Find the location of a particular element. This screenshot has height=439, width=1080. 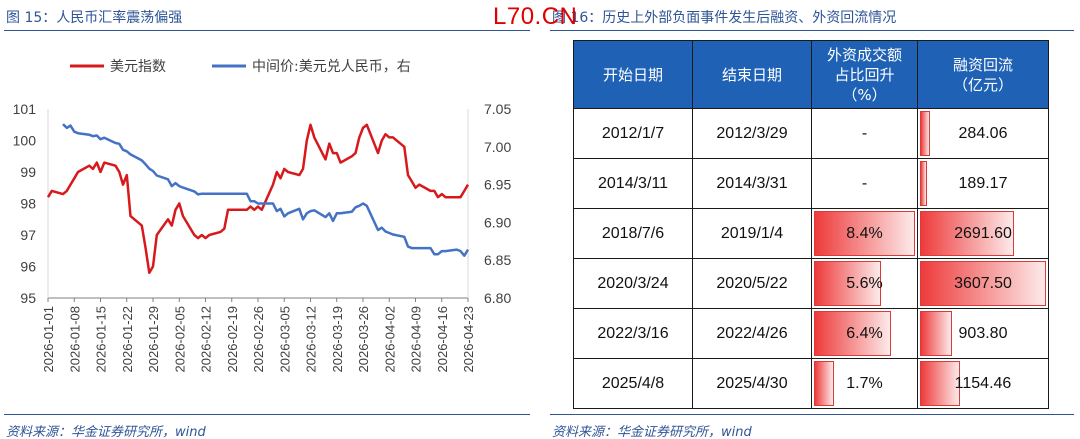

cell-start-date: 2012/1/7 is located at coordinates (633, 133).